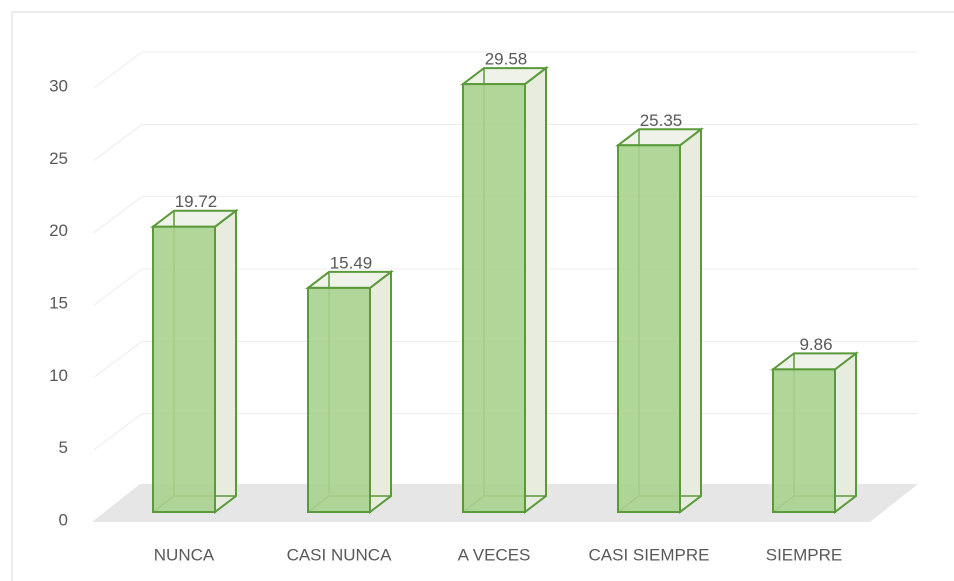 The height and width of the screenshot is (581, 954). Describe the element at coordinates (340, 554) in the screenshot. I see `x-tick-label: CASI NUNCA` at that location.